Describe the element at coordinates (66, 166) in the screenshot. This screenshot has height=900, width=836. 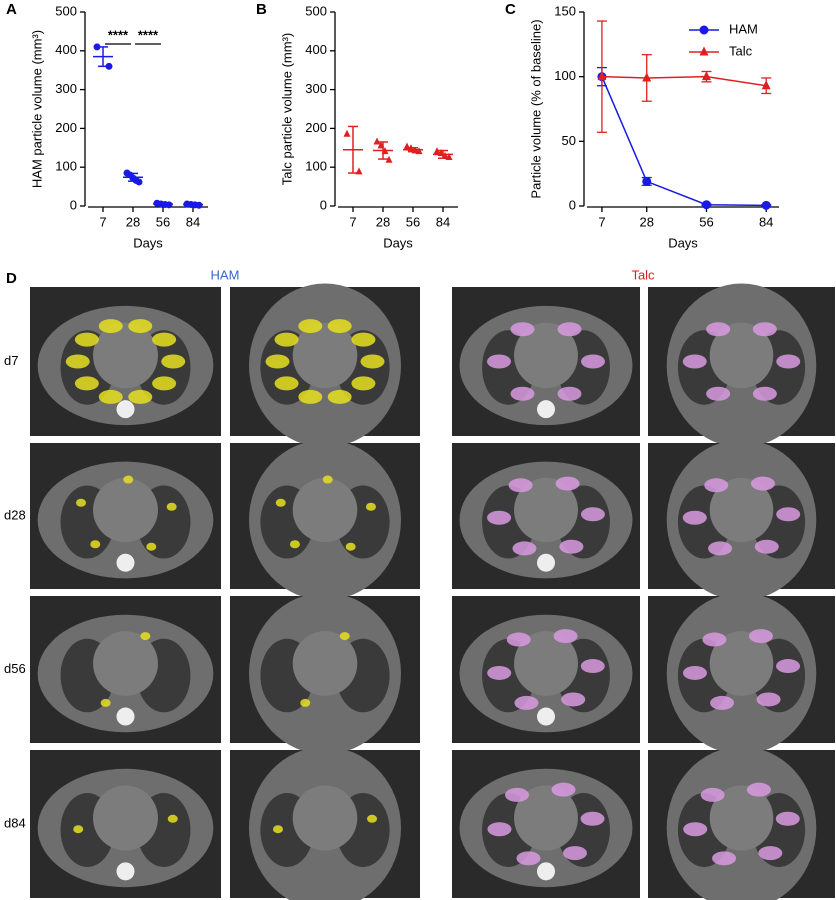
I see `y-tick-label: 100` at that location.